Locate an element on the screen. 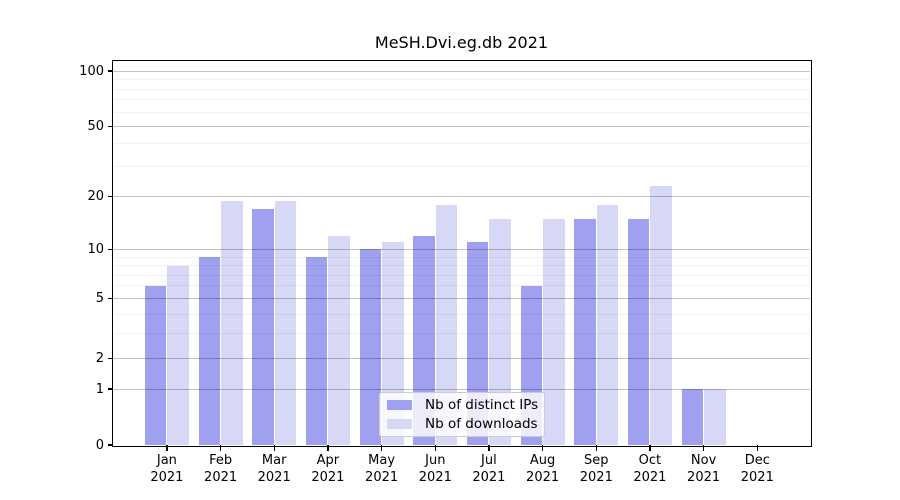 Image resolution: width=900 pixels, height=500 pixels. y-tick-label: 1 is located at coordinates (99, 389).